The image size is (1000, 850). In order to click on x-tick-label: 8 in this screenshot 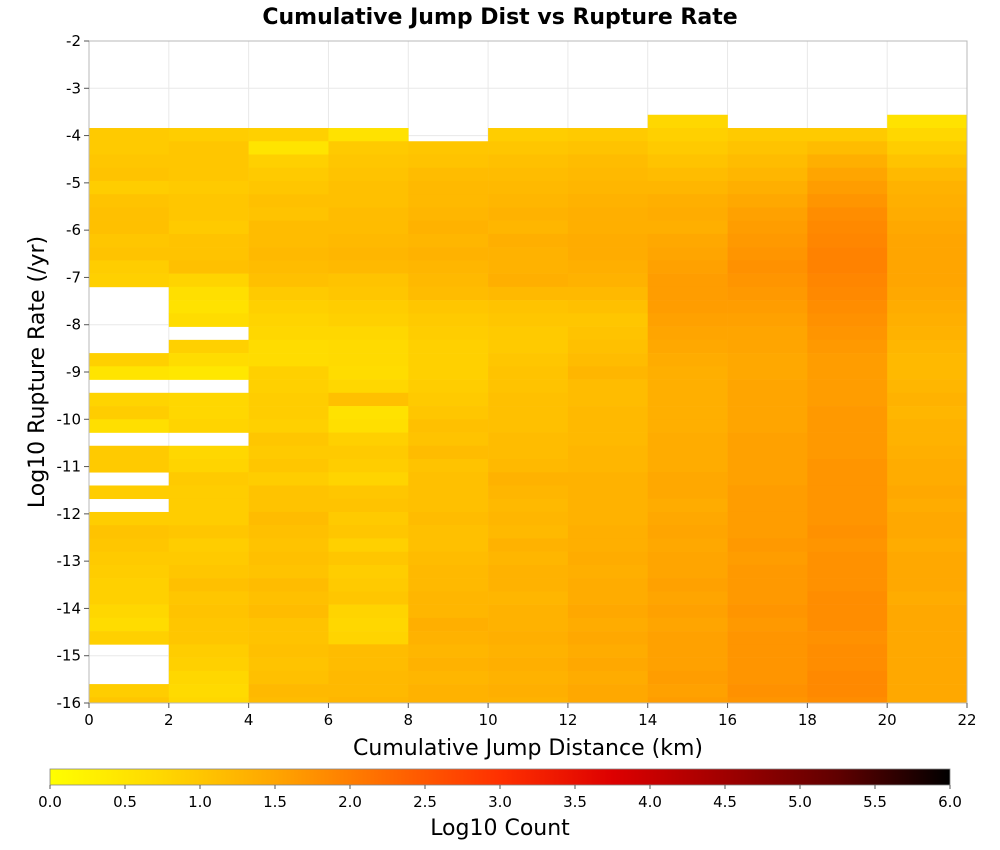, I will do `click(408, 720)`.